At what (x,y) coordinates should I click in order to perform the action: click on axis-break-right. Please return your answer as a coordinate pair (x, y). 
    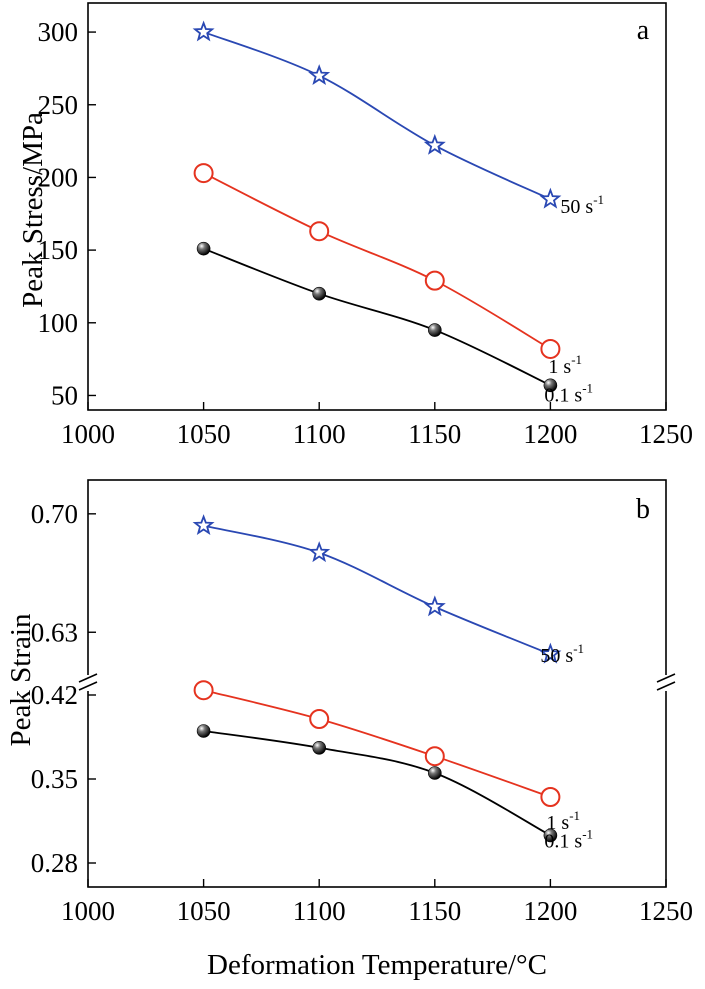
    Looking at the image, I should click on (666, 682).